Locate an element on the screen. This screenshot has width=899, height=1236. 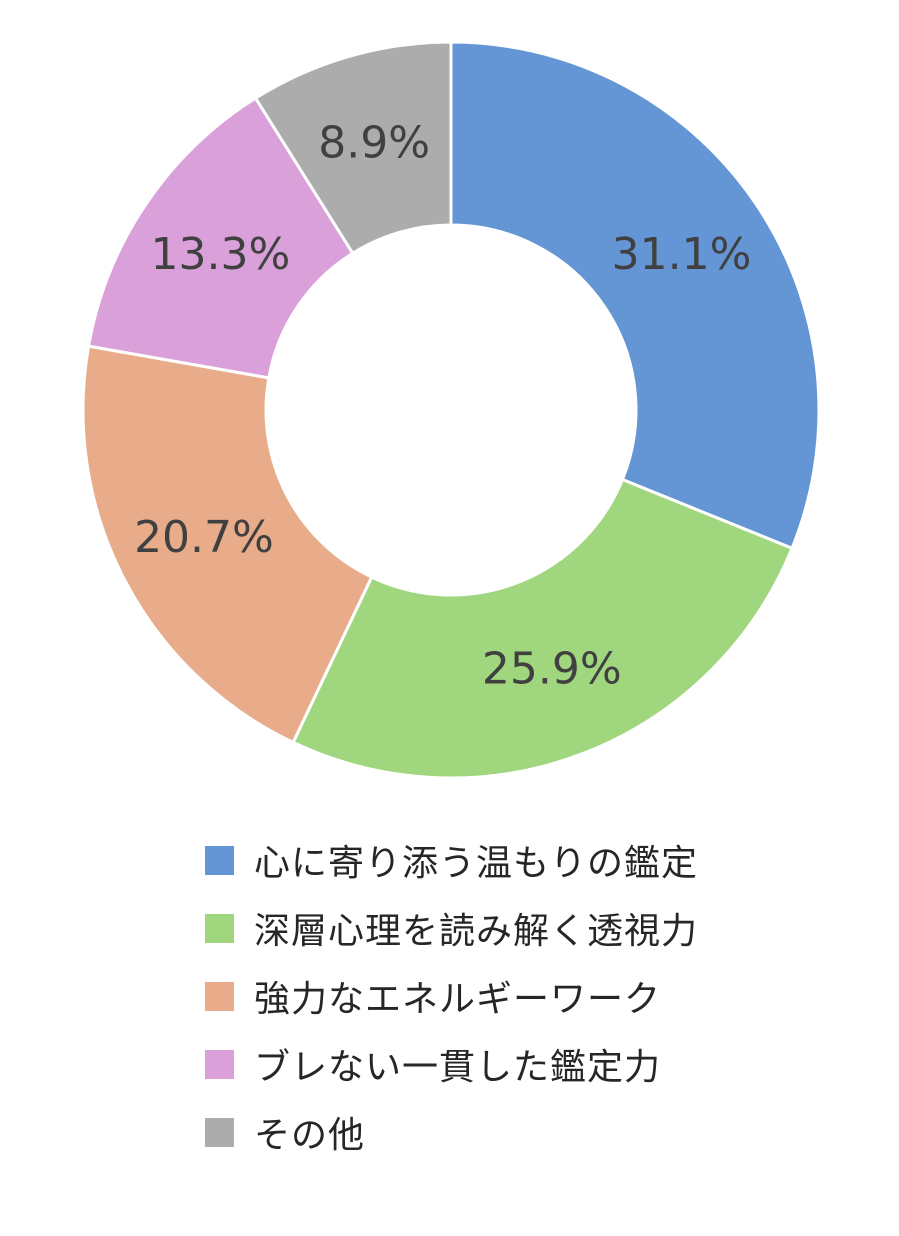
legend-item: 強力なエネルギーワーク is located at coordinates (451, 996).